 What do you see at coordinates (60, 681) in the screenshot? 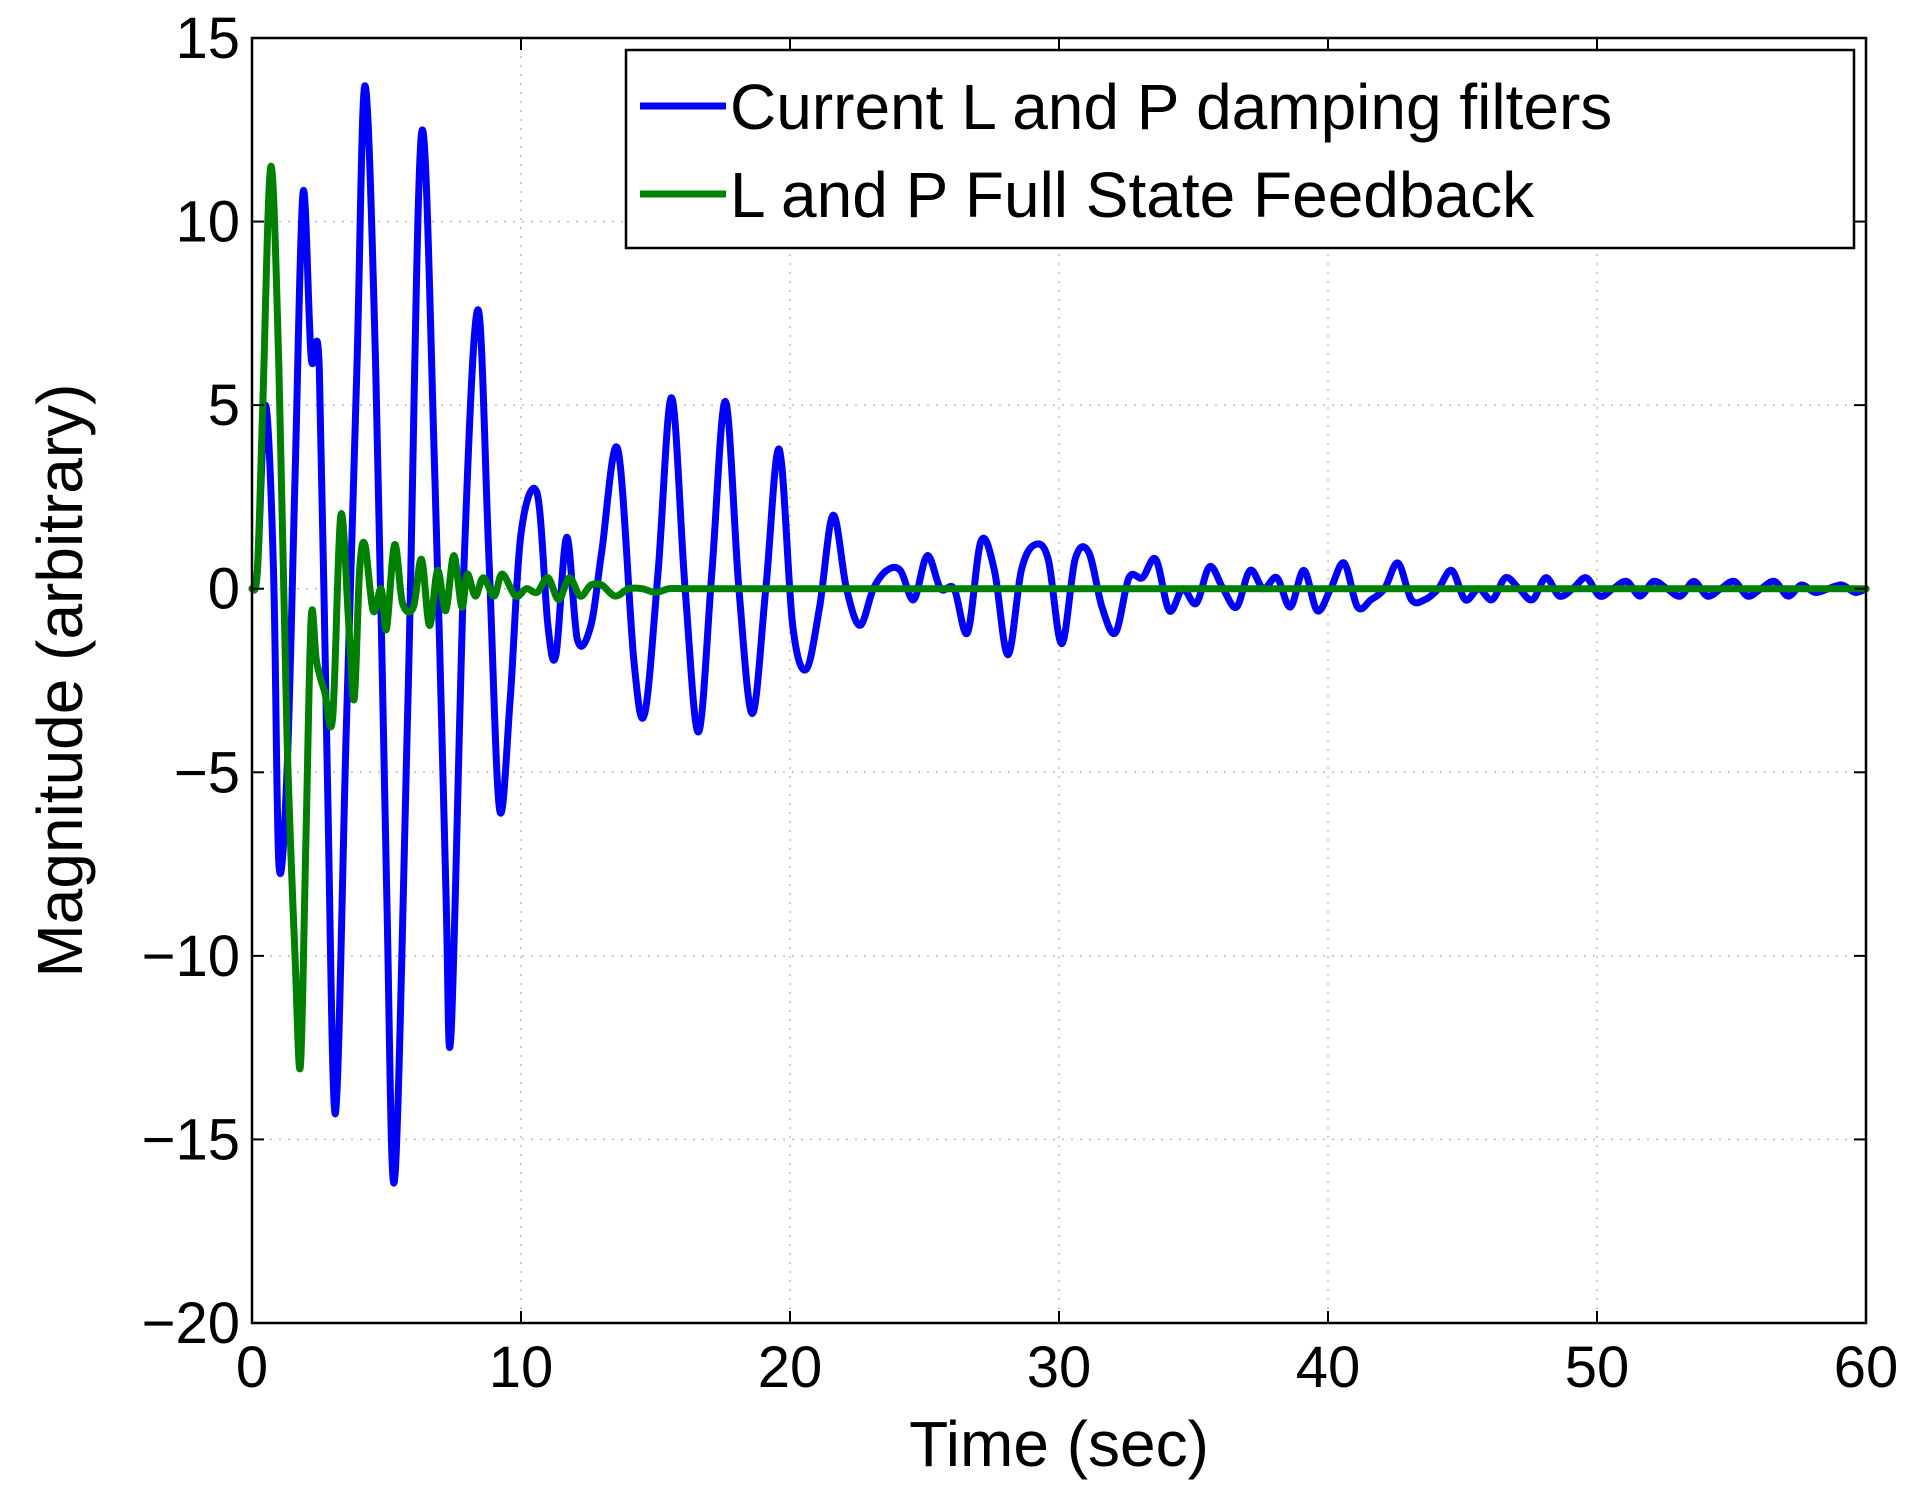
I see `y-axis-label: Magnitude (arbitrary)` at bounding box center [60, 681].